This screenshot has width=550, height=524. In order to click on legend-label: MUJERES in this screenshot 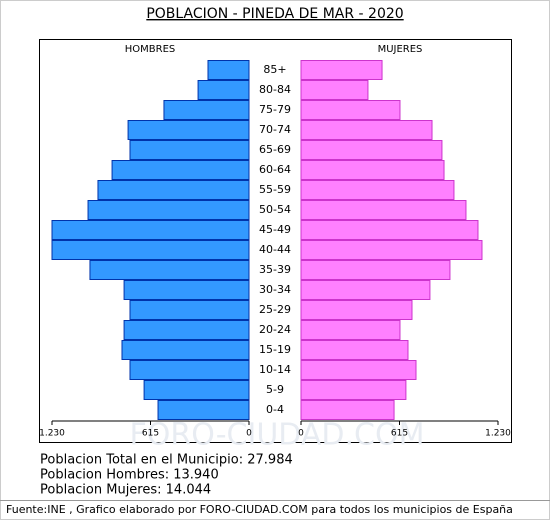, I will do `click(400, 49)`.